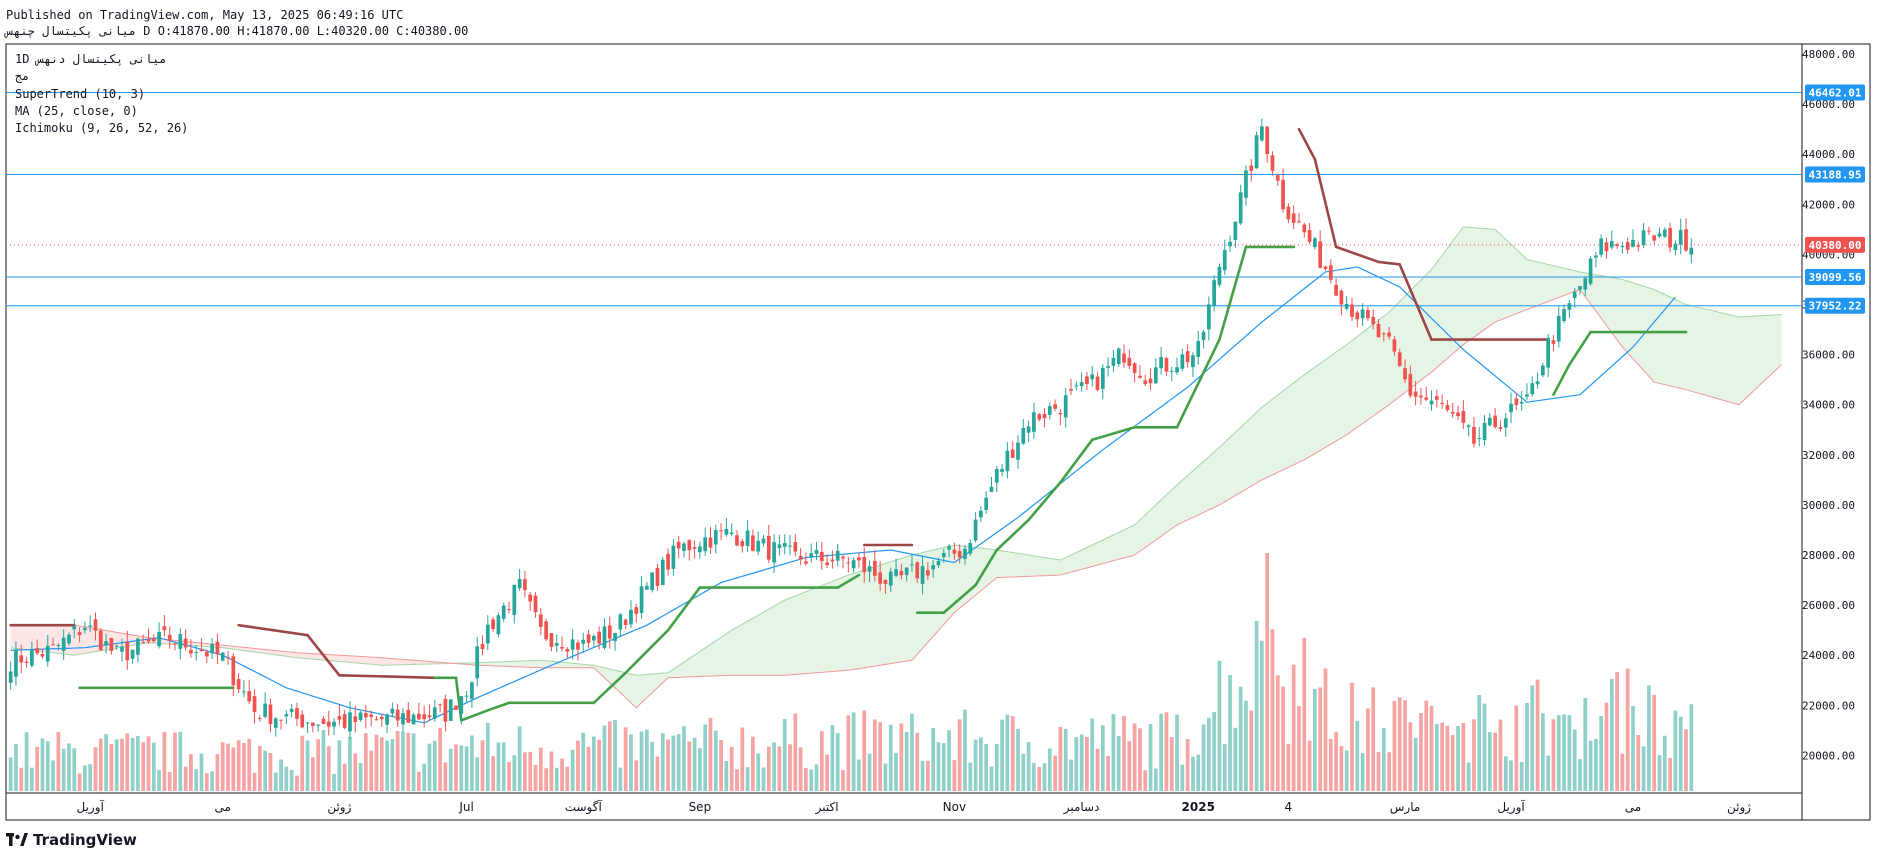  What do you see at coordinates (465, 807) in the screenshot?
I see `time-tick-label: Jul` at bounding box center [465, 807].